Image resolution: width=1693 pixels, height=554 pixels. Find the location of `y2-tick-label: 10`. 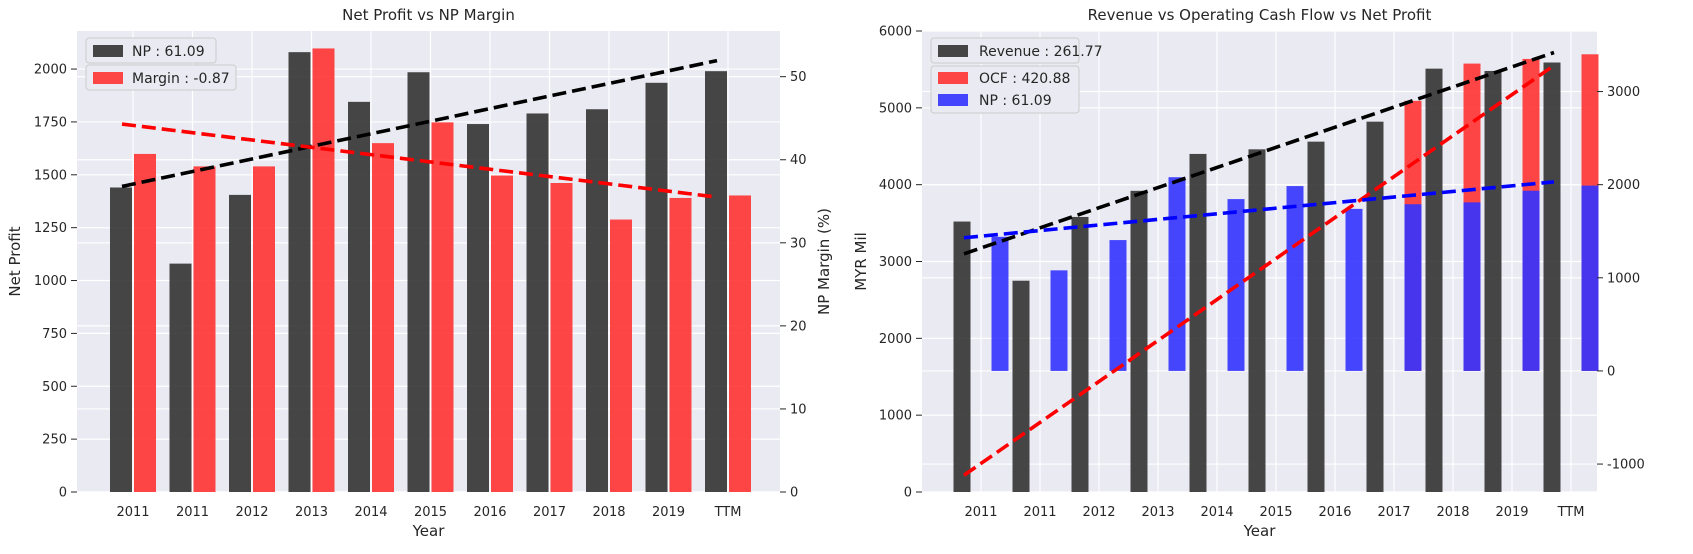

y2-tick-label: 10 is located at coordinates (798, 409).